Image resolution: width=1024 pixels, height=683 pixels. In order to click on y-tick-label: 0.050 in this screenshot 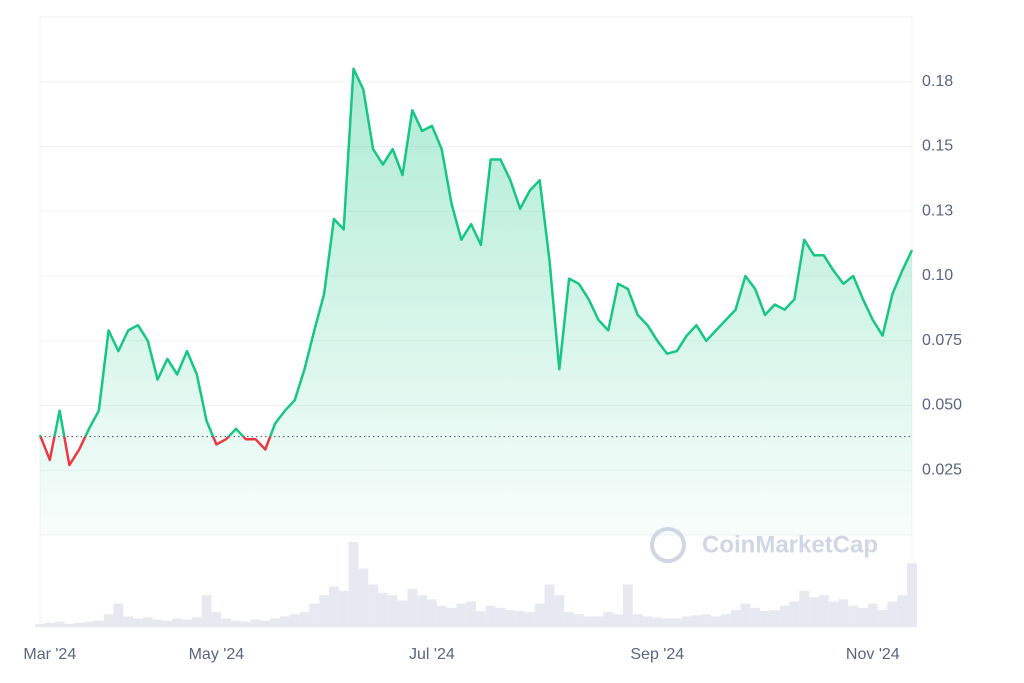, I will do `click(942, 405)`.